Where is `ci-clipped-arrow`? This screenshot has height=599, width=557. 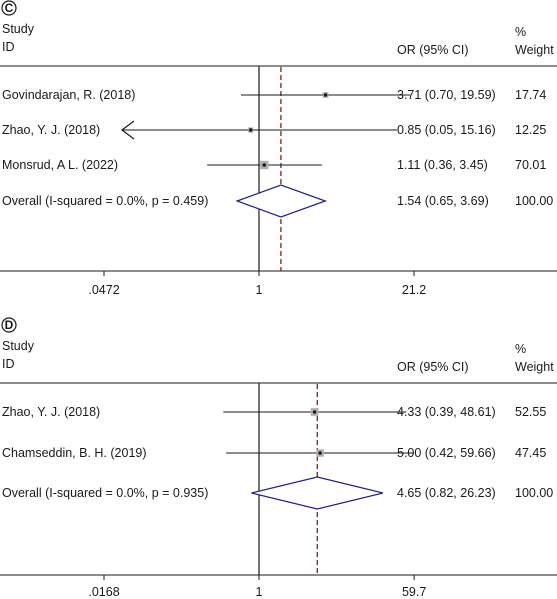
ci-clipped-arrow is located at coordinates (128, 130).